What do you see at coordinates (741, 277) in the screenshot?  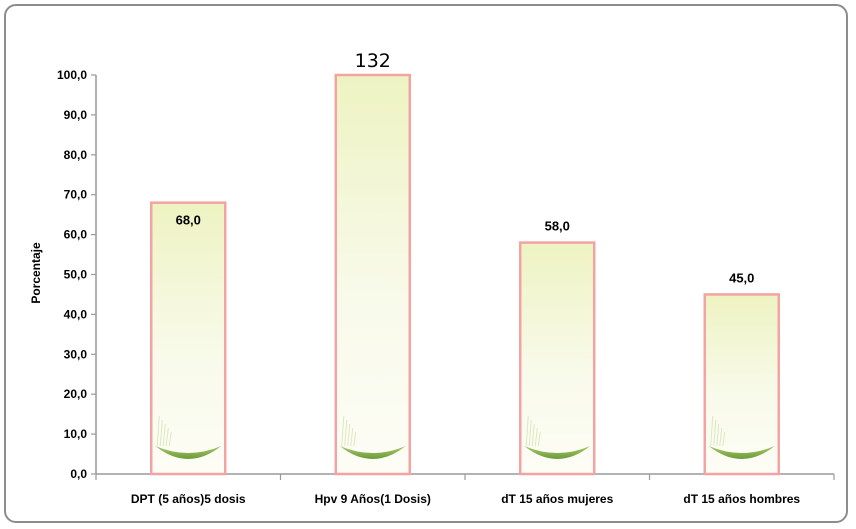 I see `data-label: 45,0` at bounding box center [741, 277].